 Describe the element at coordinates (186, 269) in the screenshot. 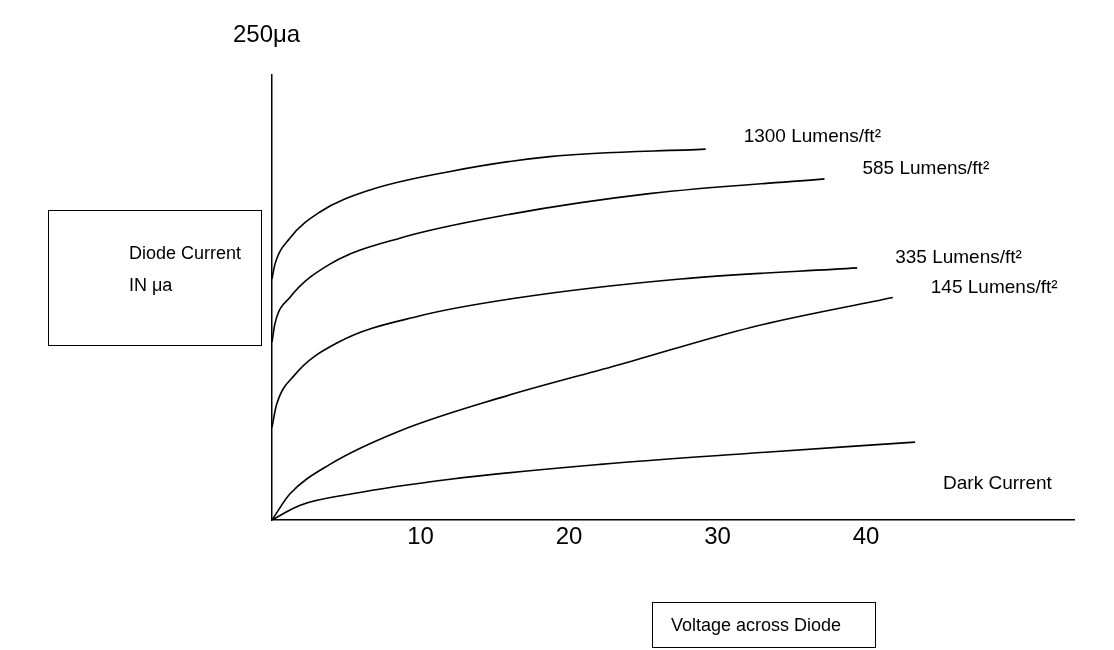

I see `y-axis-title: Diode Current IN μa` at that location.